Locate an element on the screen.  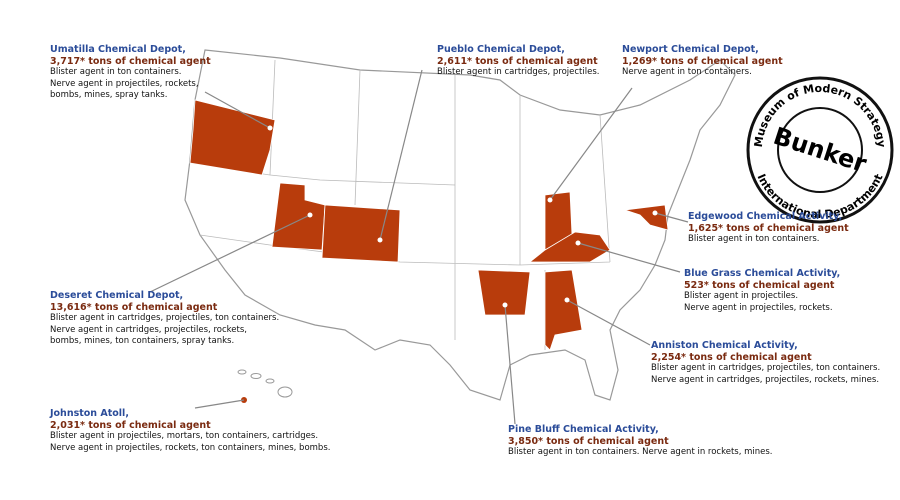
site-amount: 2,611* tons of chemical agent is located at coordinates (517, 61).